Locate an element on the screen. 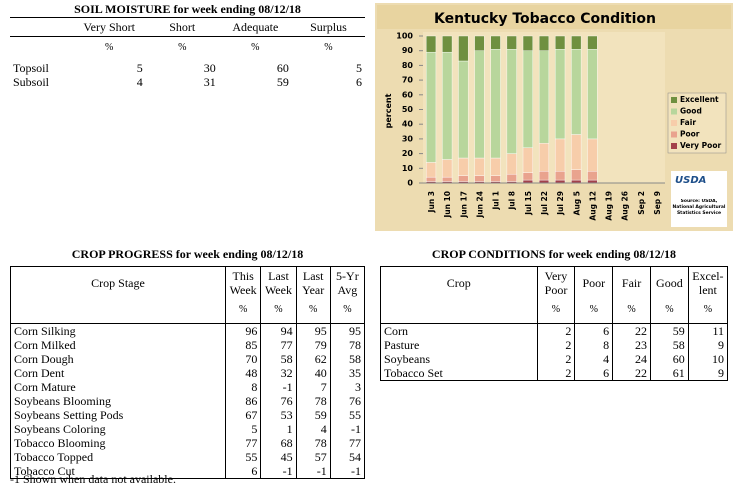 This screenshot has height=491, width=738. column-header: Very Poor is located at coordinates (555, 282).